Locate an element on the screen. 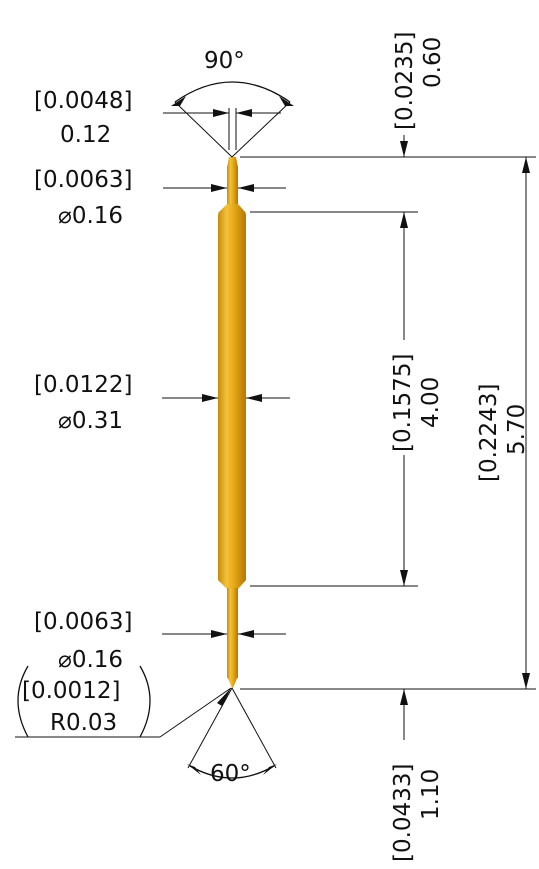 The height and width of the screenshot is (869, 539). top-angle-label: 90° is located at coordinates (224, 61).